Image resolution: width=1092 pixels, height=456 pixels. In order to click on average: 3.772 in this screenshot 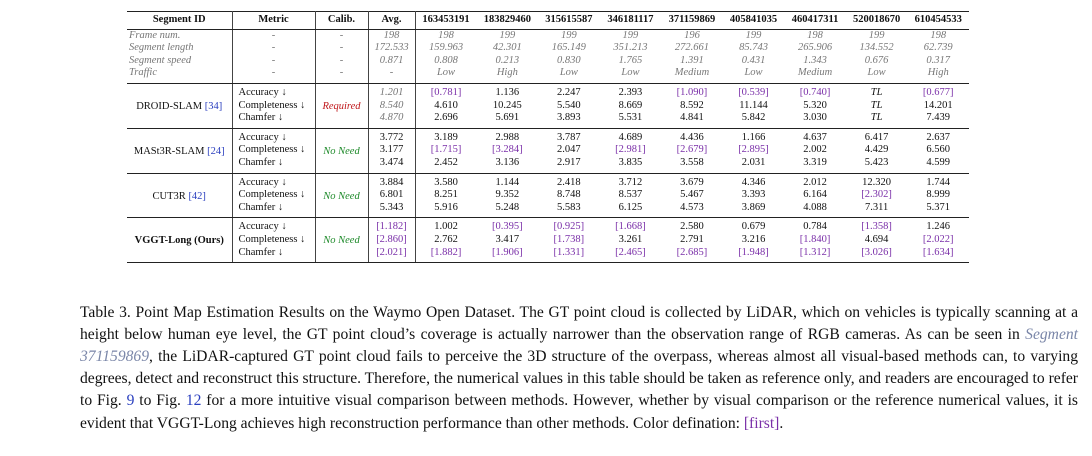, I will do `click(392, 136)`.